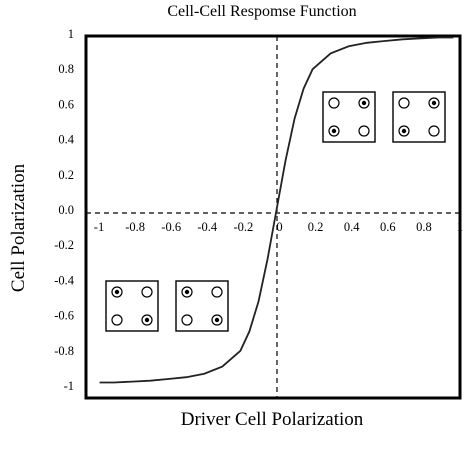 The width and height of the screenshot is (474, 452). I want to click on x-tick-label: -0.4, so click(207, 227).